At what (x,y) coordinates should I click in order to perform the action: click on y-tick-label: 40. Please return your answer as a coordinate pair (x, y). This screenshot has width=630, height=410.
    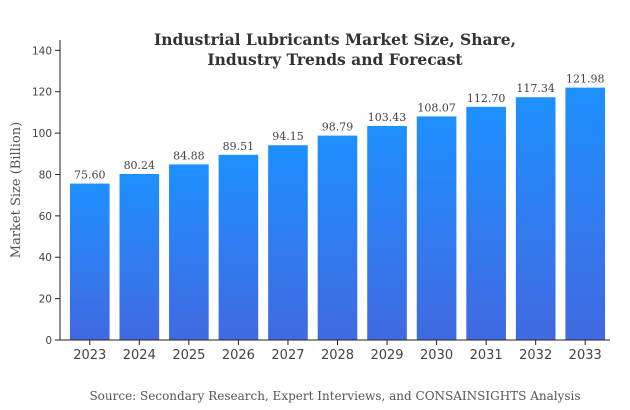
    Looking at the image, I should click on (45, 258).